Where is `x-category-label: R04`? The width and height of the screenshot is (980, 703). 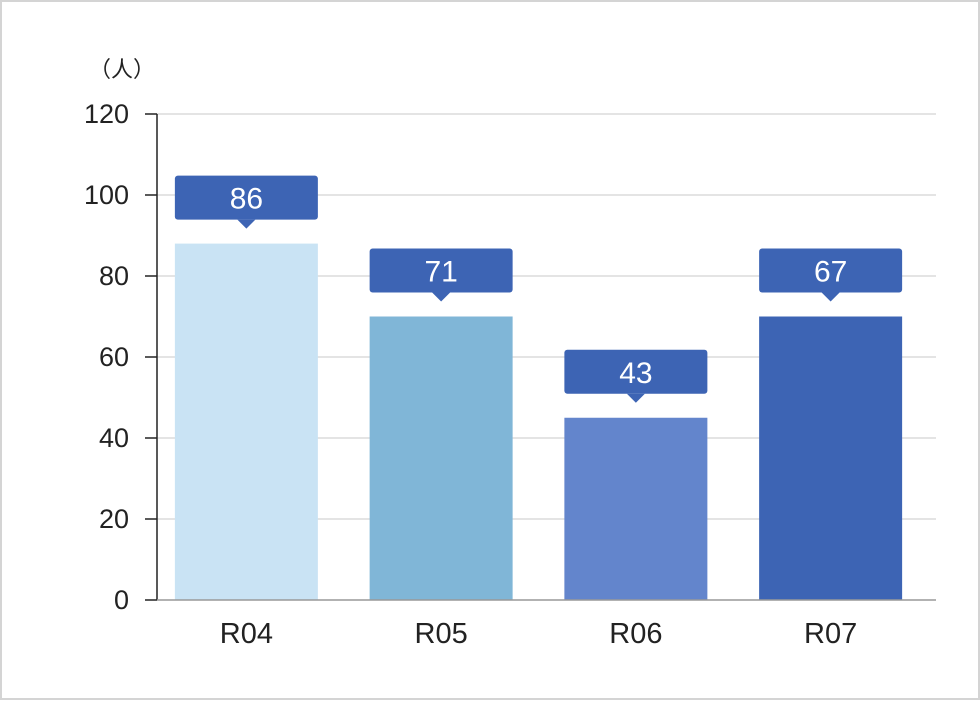
x-category-label: R04 is located at coordinates (246, 634).